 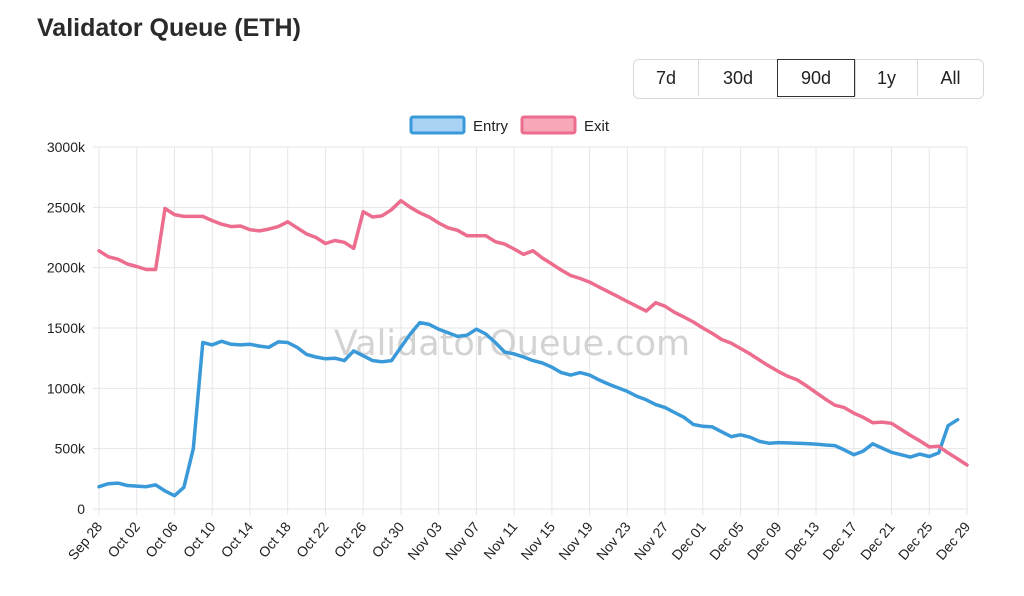 What do you see at coordinates (877, 540) in the screenshot?
I see `x-tick-label: Dec 21` at bounding box center [877, 540].